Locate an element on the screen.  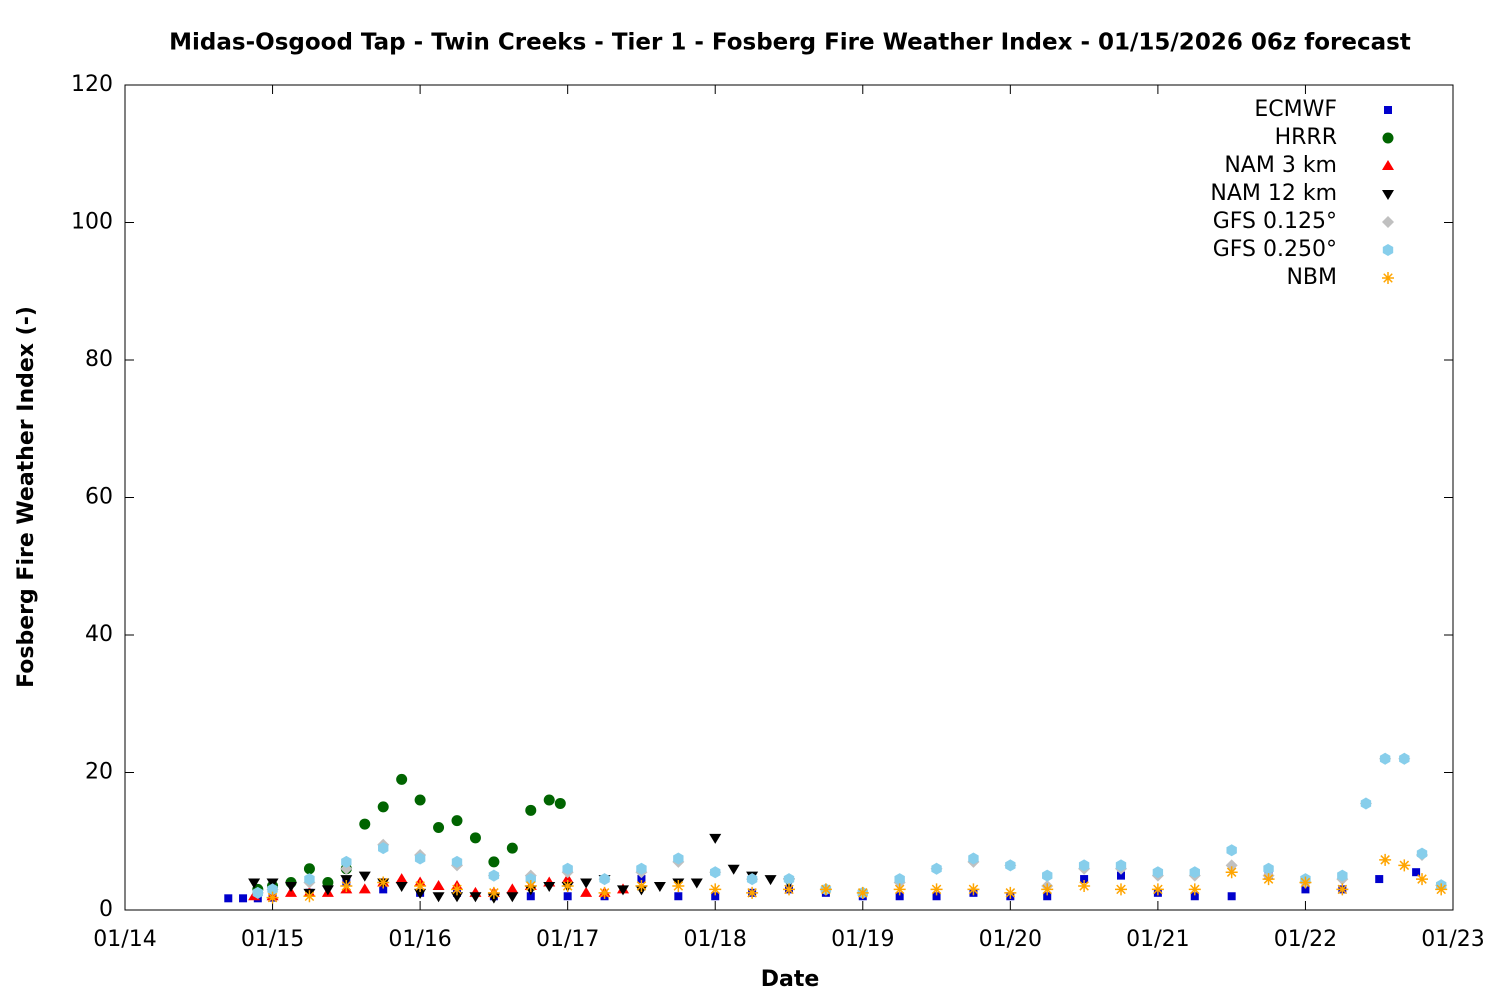
y-tick-label: 120 is located at coordinates (92, 84).